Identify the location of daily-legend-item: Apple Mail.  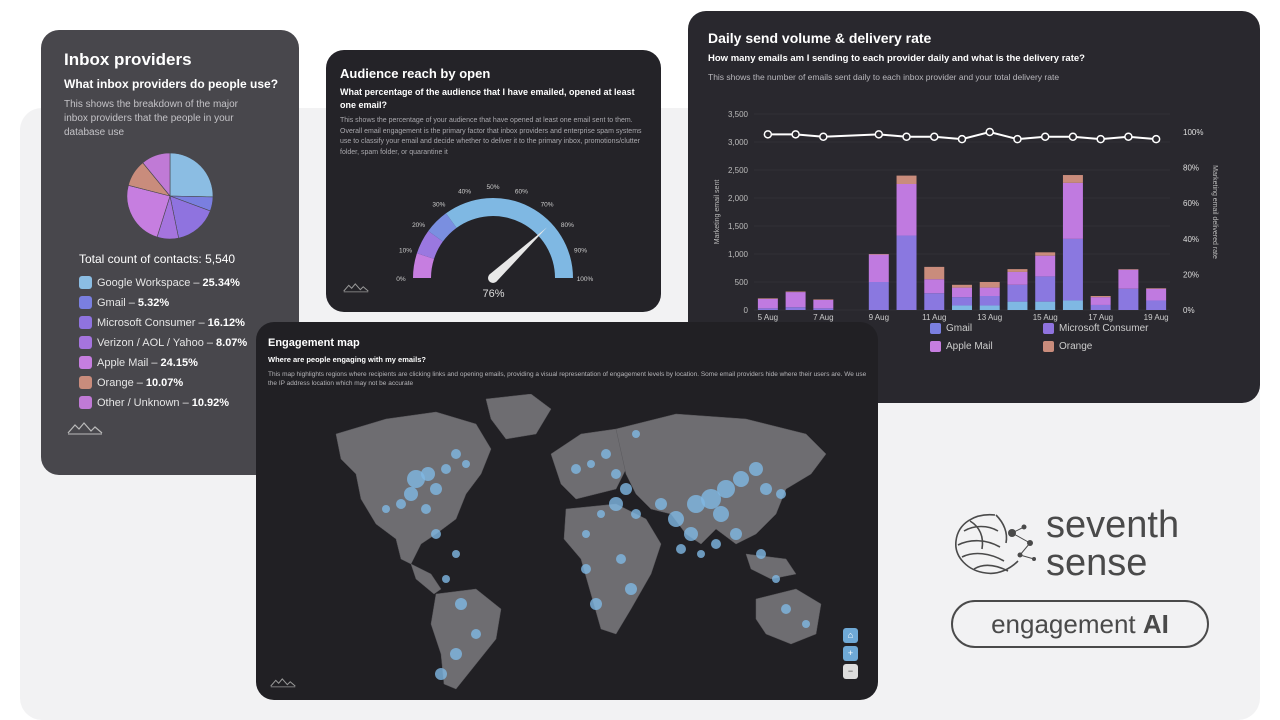
(961, 346).